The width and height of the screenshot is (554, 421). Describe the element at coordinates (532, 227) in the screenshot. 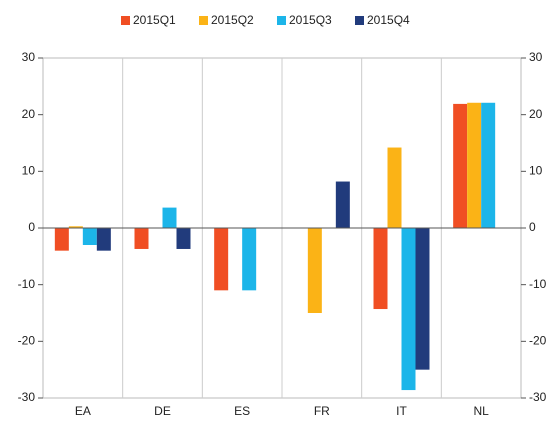

I see `y2-tick-label: 0` at that location.